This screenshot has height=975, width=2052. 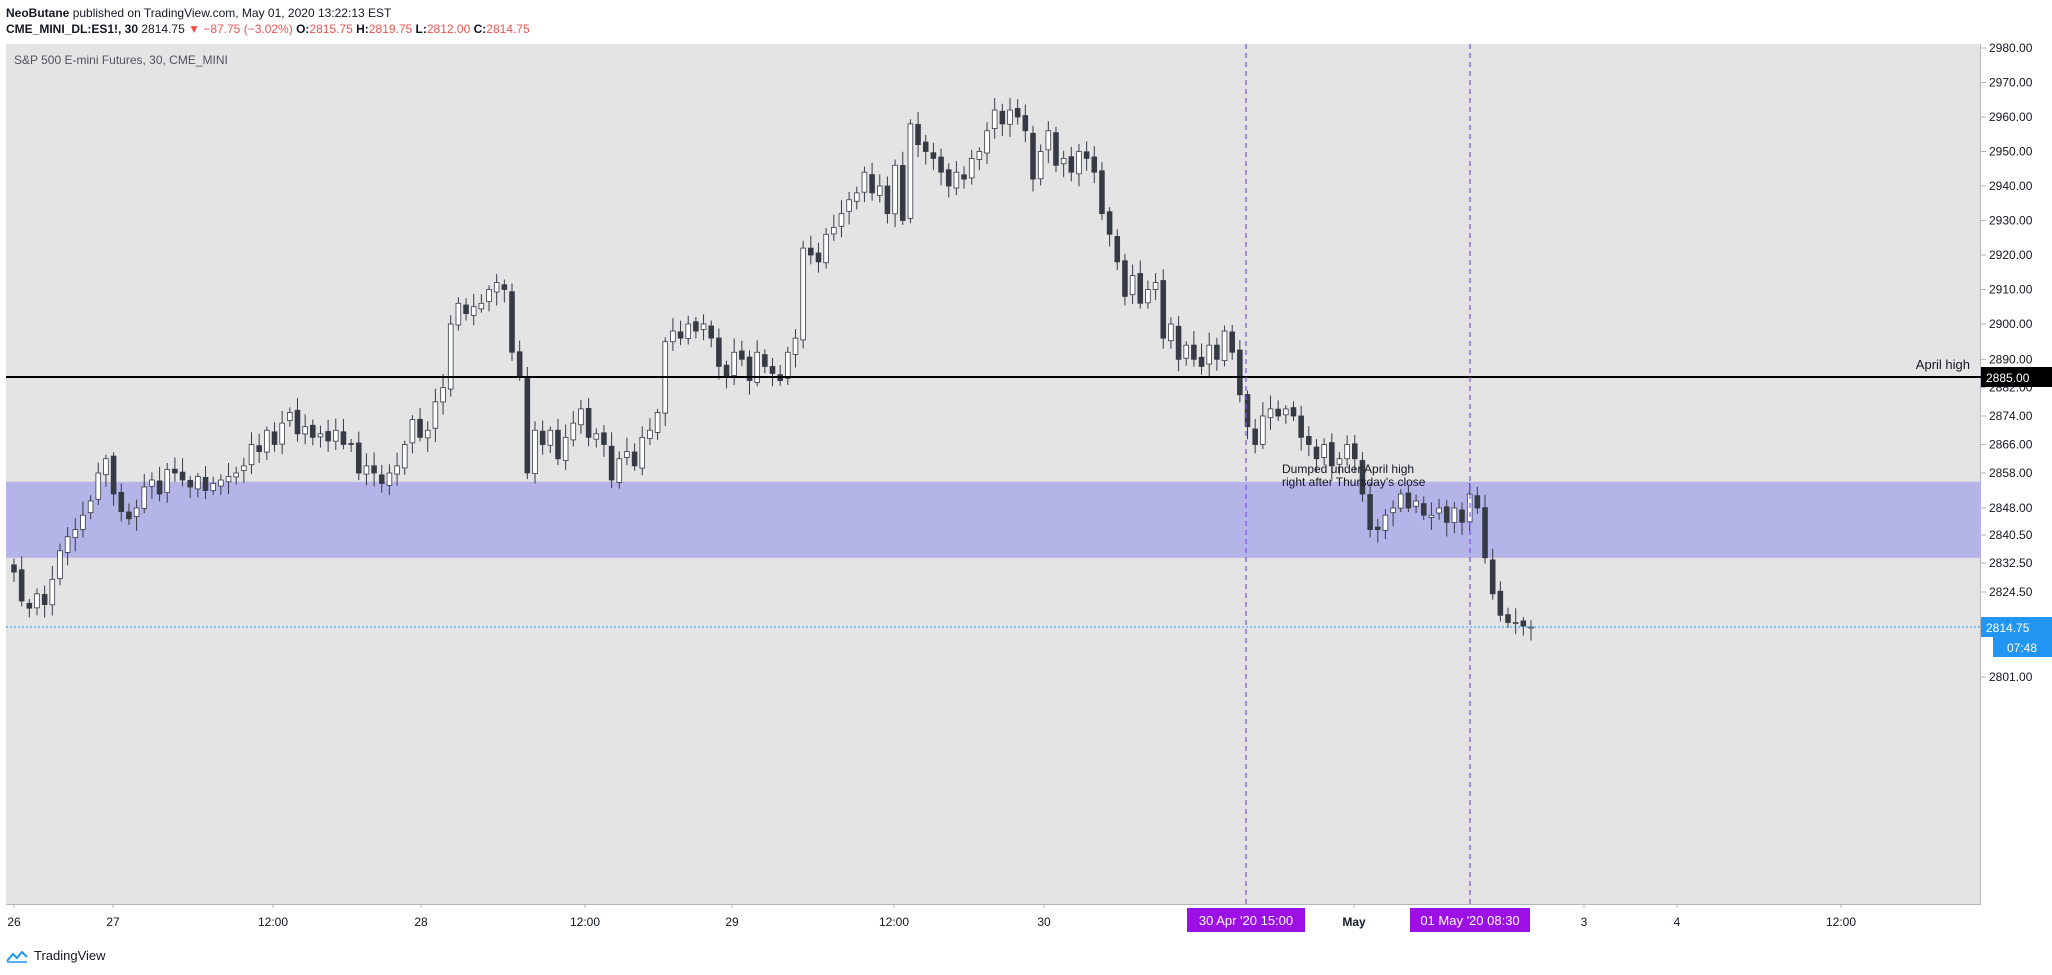 I want to click on open-value: 2815.75, so click(x=331, y=29).